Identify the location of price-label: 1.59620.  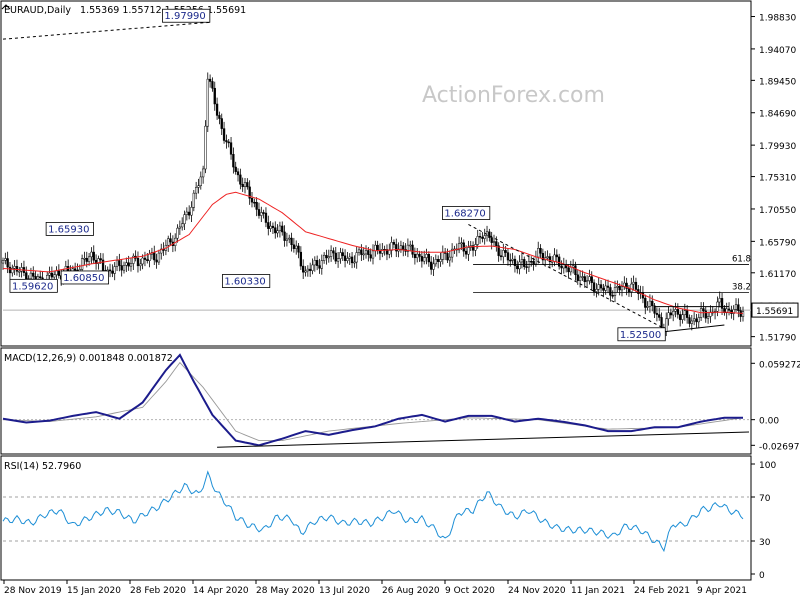
(32, 286).